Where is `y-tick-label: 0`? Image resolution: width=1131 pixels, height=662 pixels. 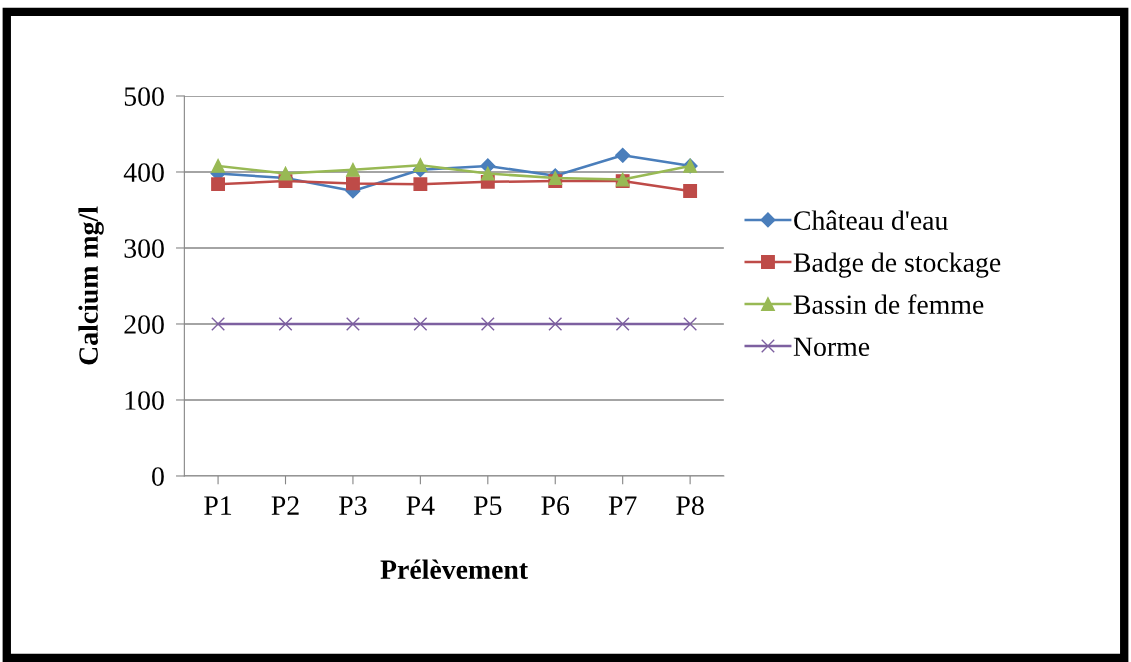
y-tick-label: 0 is located at coordinates (158, 476).